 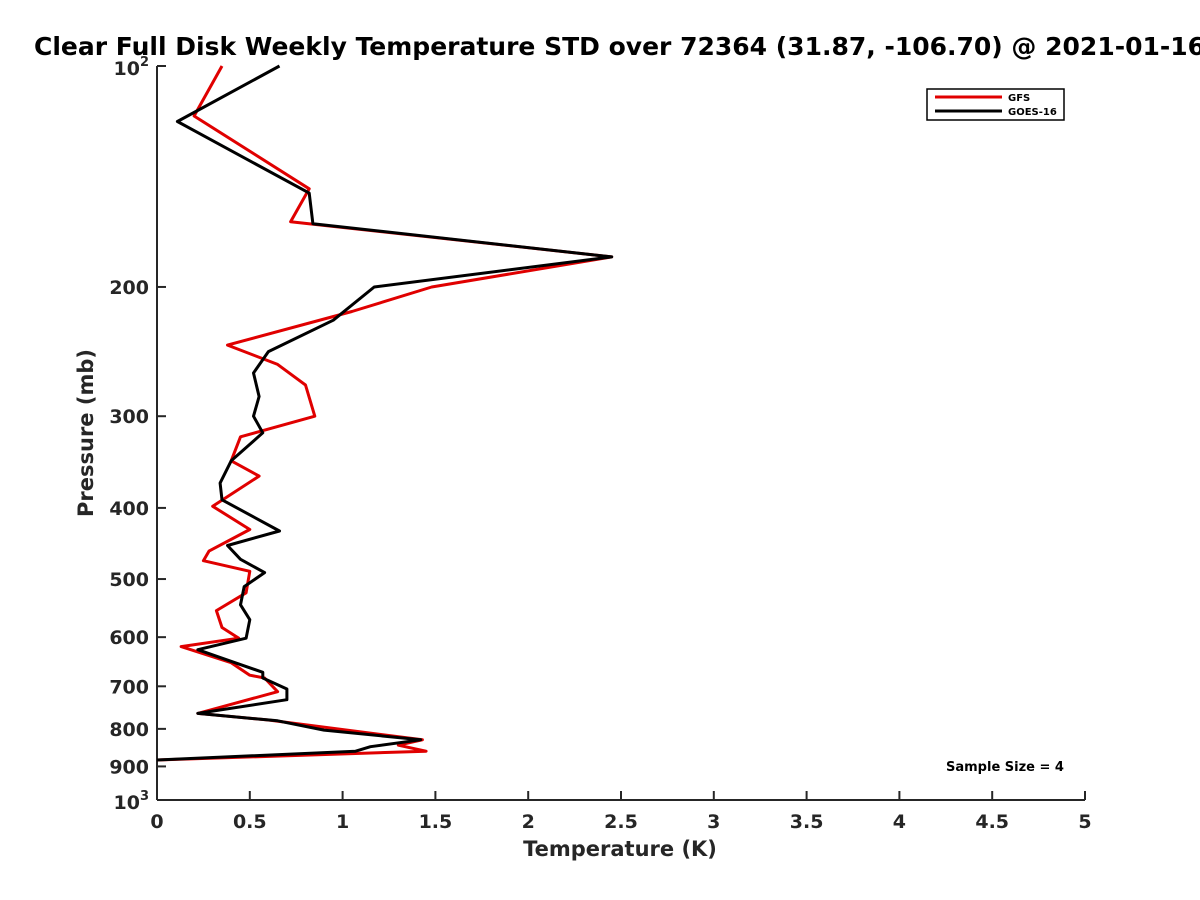 I want to click on sample-size-annotation: Sample Size = 4, so click(x=1005, y=767).